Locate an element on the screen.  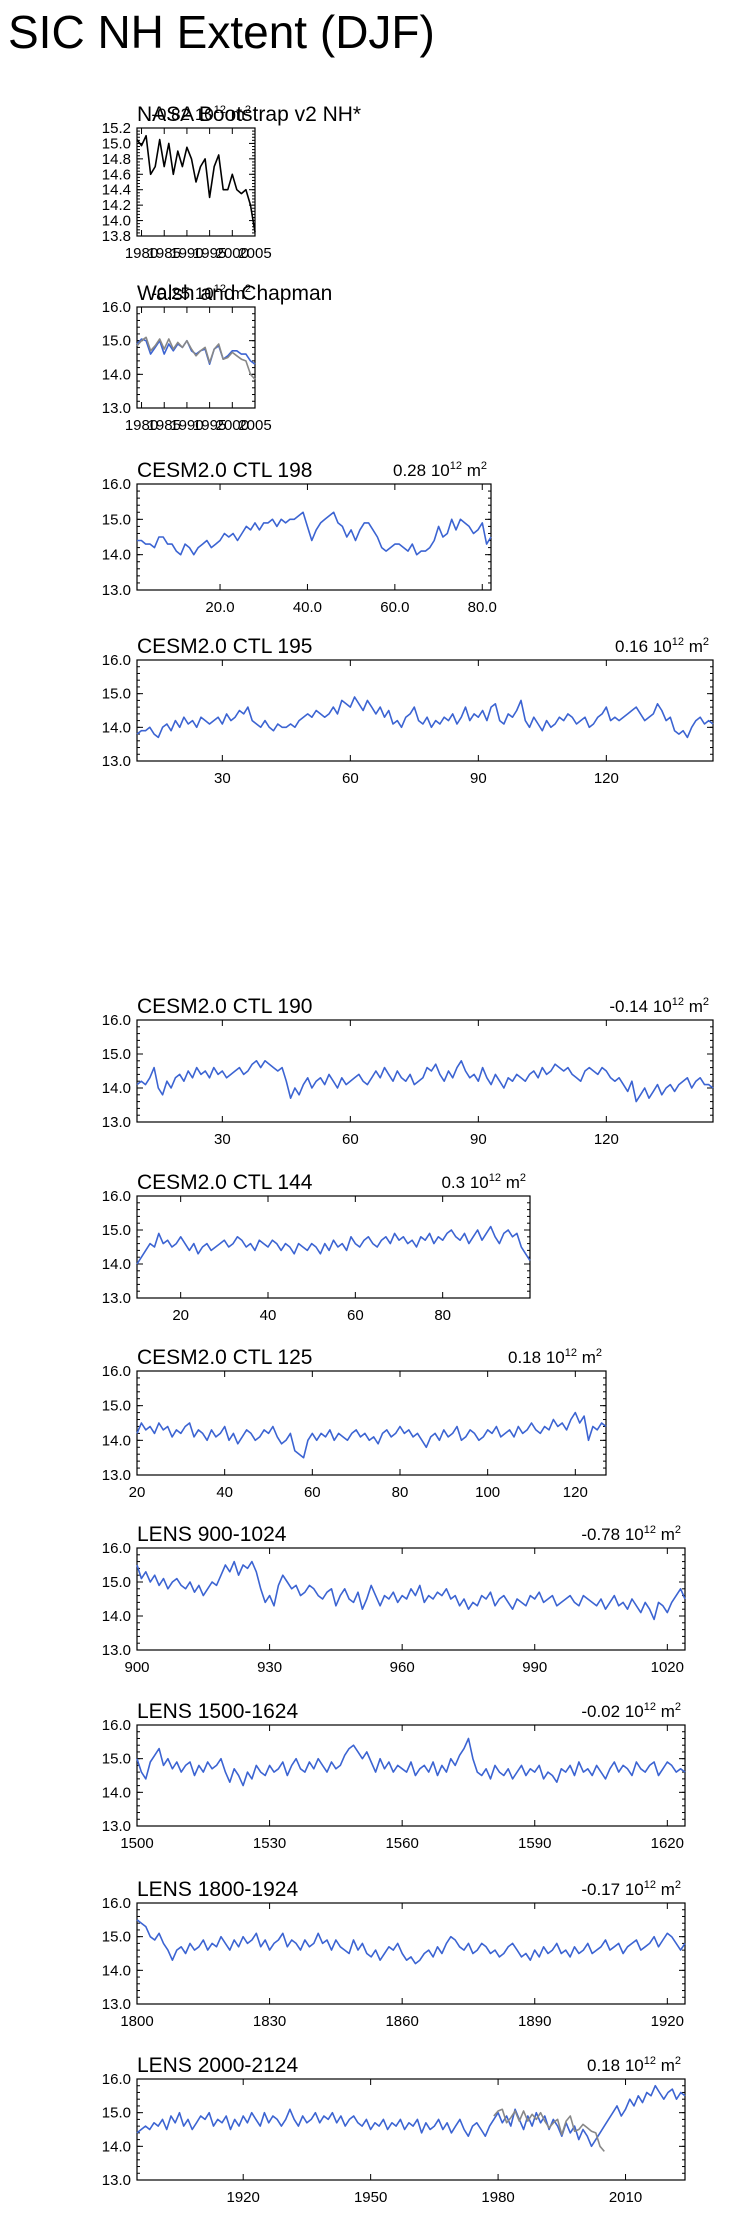
trend-value: -0.02 is located at coordinates (600, 1711).